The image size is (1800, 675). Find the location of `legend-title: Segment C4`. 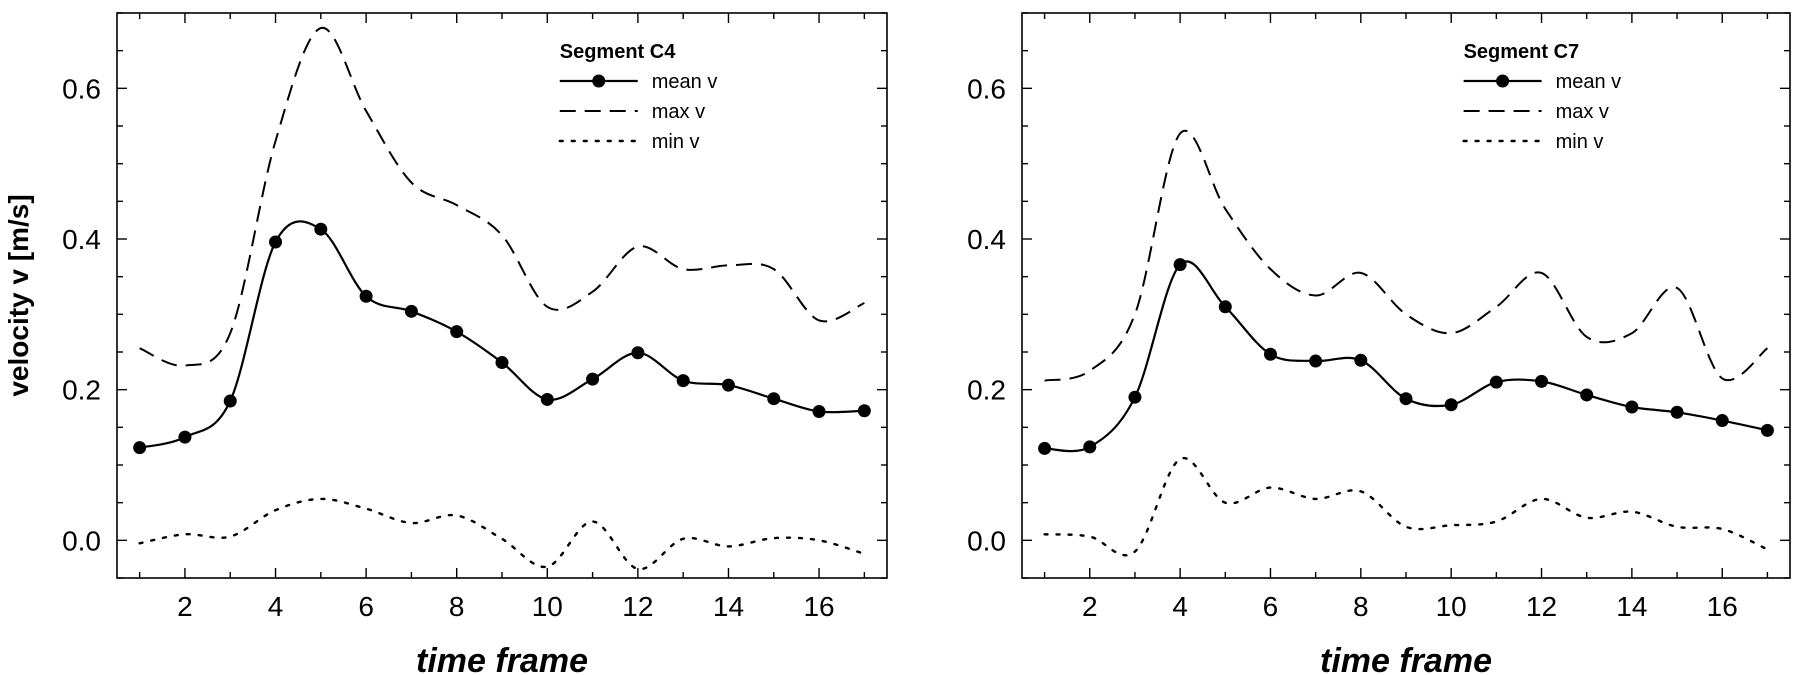

legend-title: Segment C4 is located at coordinates (618, 52).